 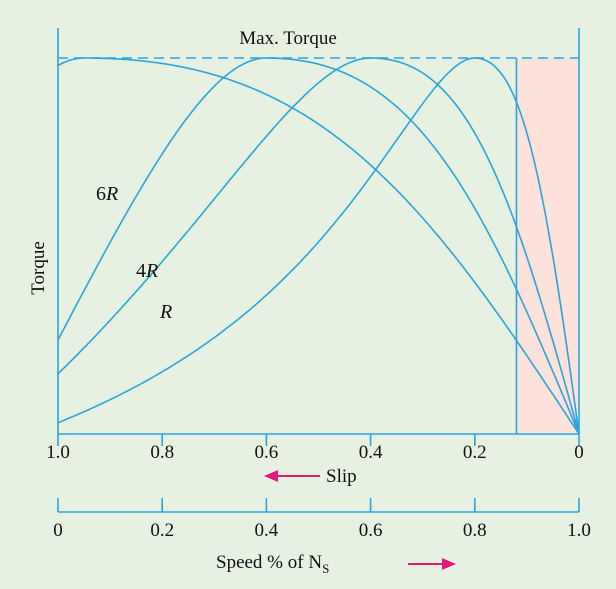 I want to click on speed-tick-label-4: 0.8, so click(x=475, y=530).